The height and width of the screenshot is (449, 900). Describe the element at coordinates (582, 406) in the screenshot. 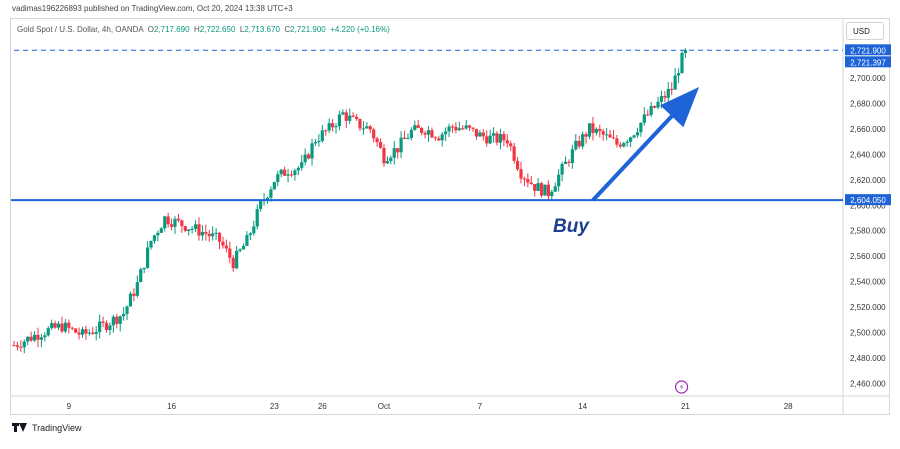

I see `x-tick-label: 14` at that location.